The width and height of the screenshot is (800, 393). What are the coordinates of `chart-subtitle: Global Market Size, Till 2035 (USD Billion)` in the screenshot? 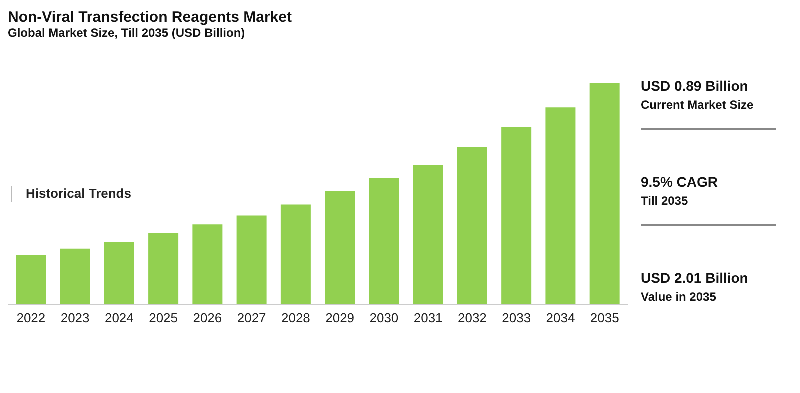 It's located at (127, 33).